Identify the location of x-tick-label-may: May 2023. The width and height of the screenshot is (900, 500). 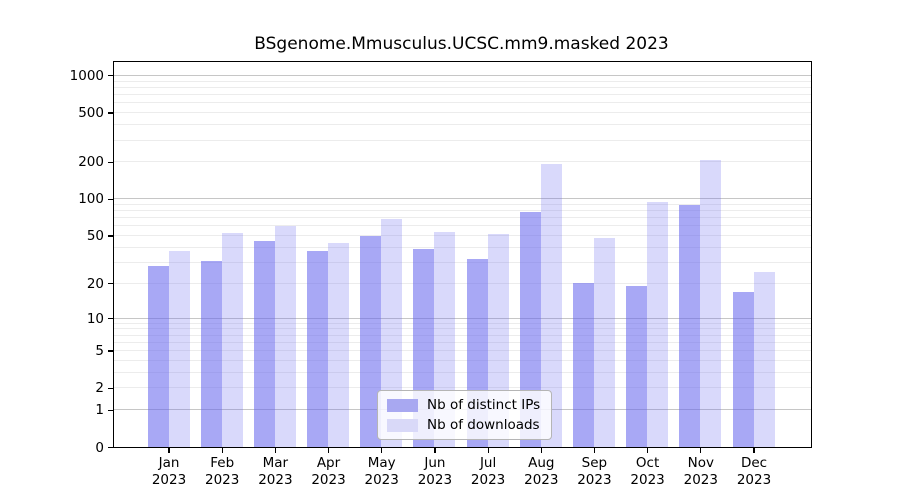
(382, 472).